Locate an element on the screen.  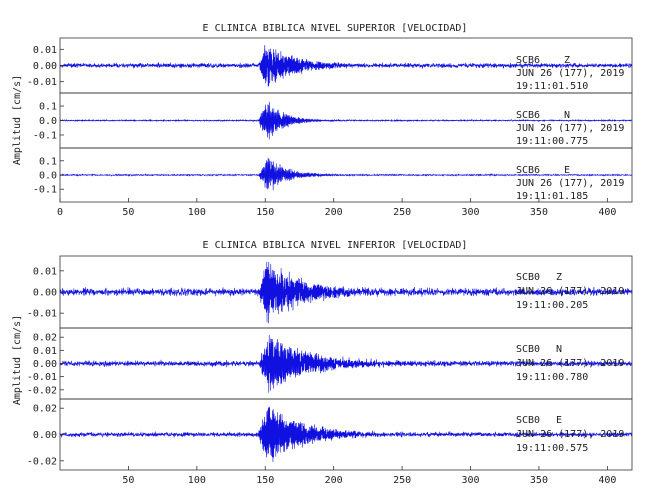
trace-scb0-z-line is located at coordinates (346, 292).